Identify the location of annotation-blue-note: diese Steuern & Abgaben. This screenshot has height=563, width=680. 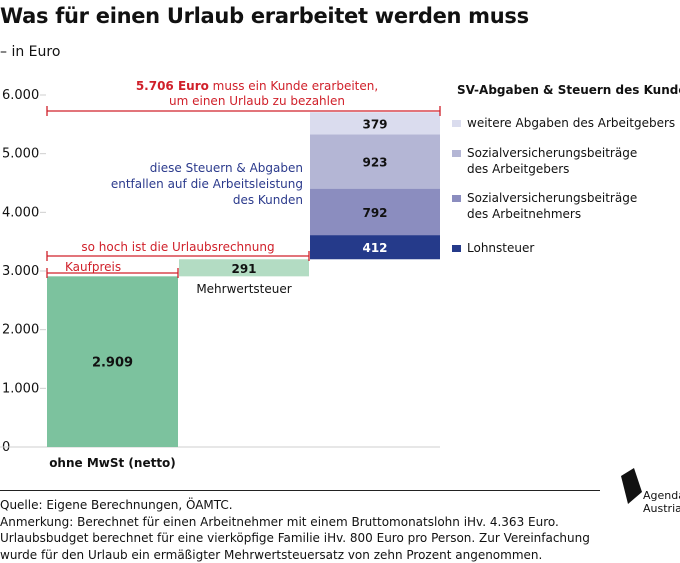
(226, 168).